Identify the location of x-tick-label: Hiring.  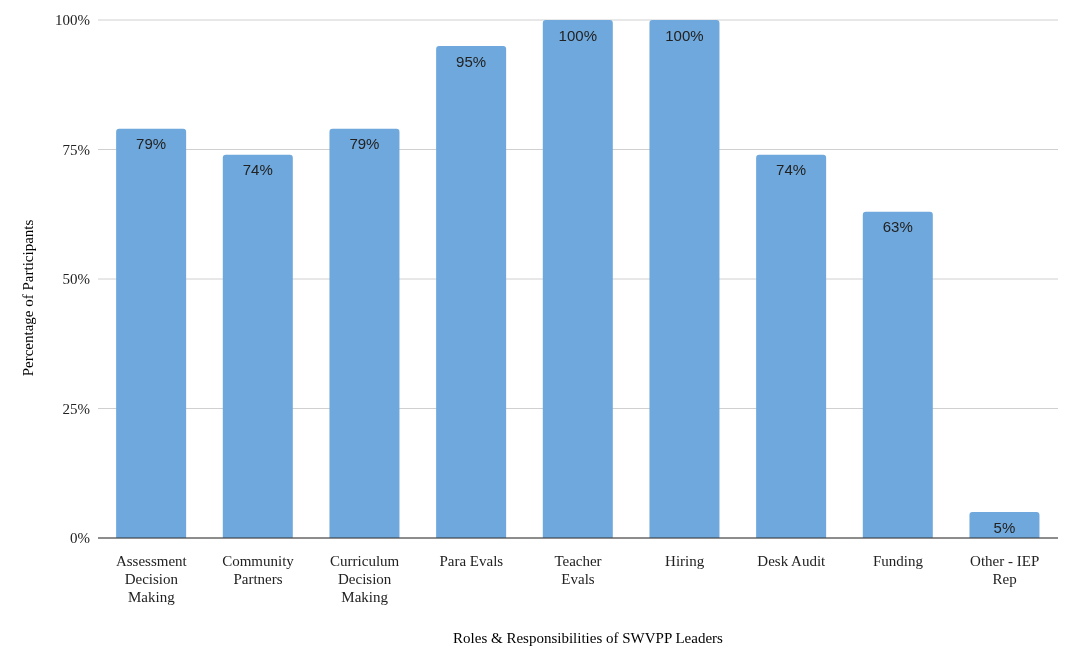
(685, 561).